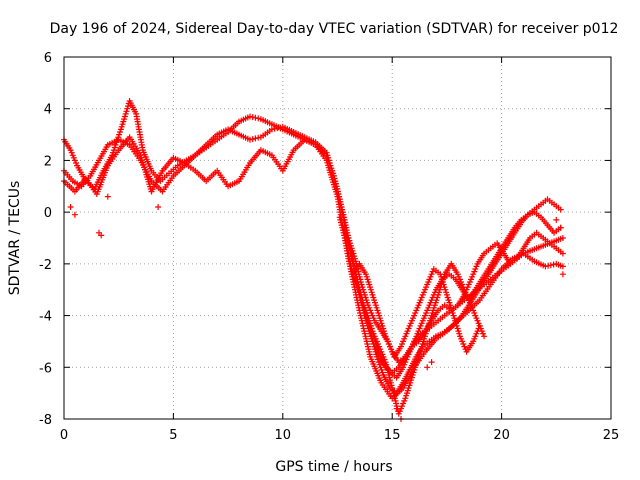 The height and width of the screenshot is (480, 640). I want to click on y-tick-label: 0, so click(48, 213).